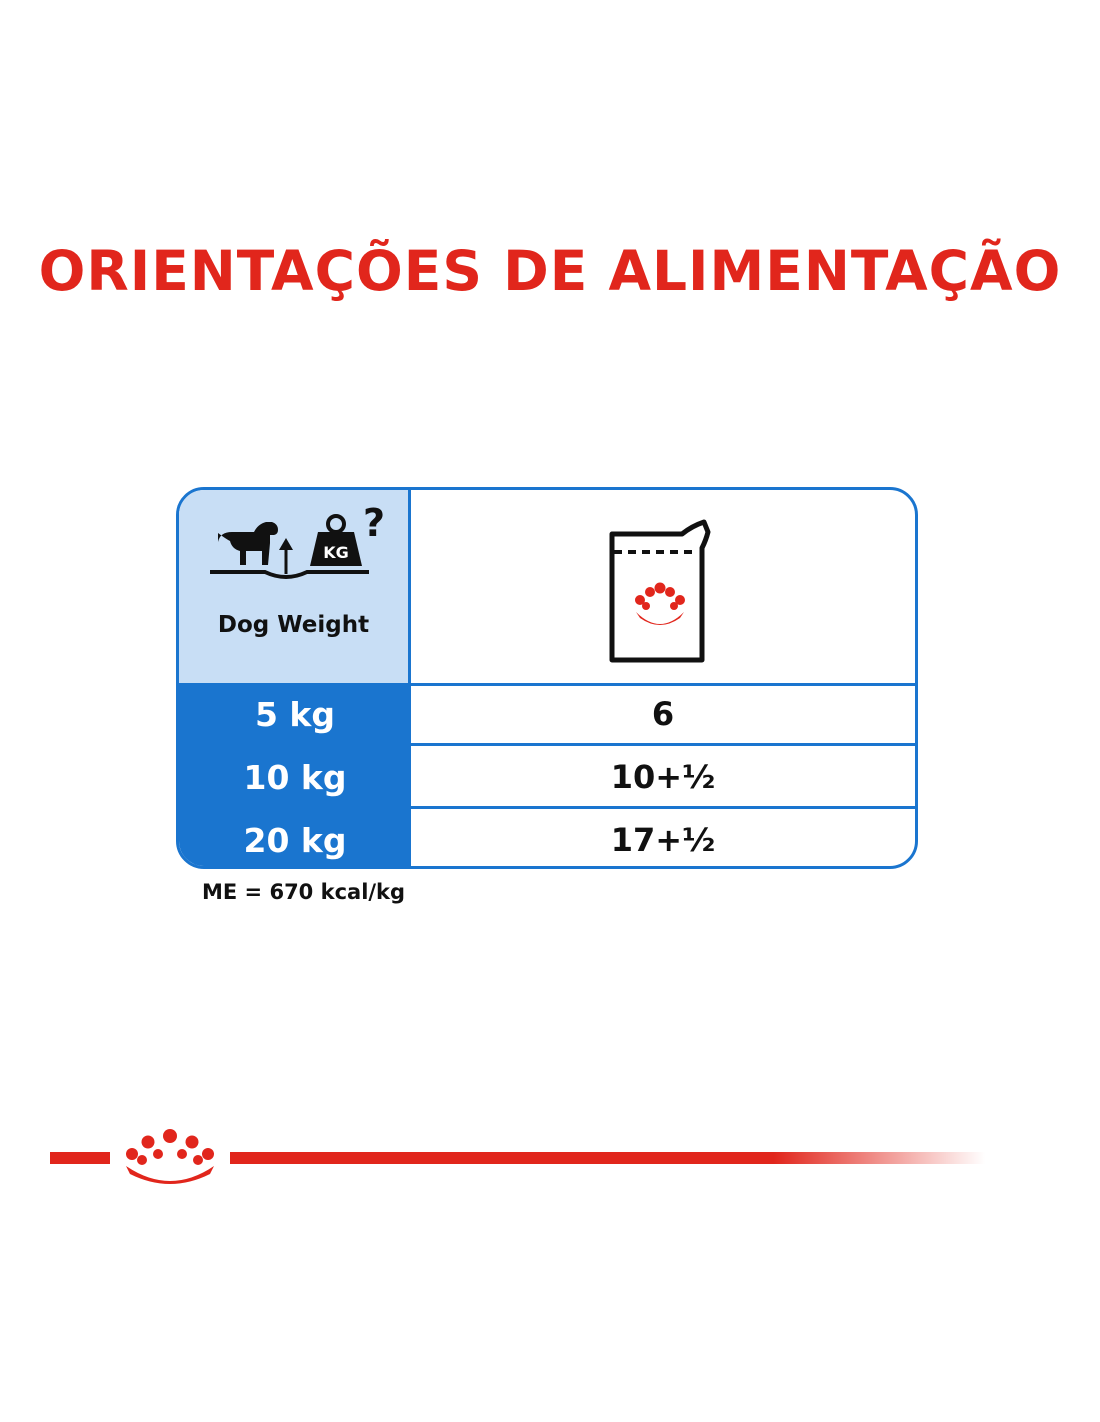 This screenshot has height=1422, width=1100. Describe the element at coordinates (336, 552) in the screenshot. I see `svg-text: KG` at that location.